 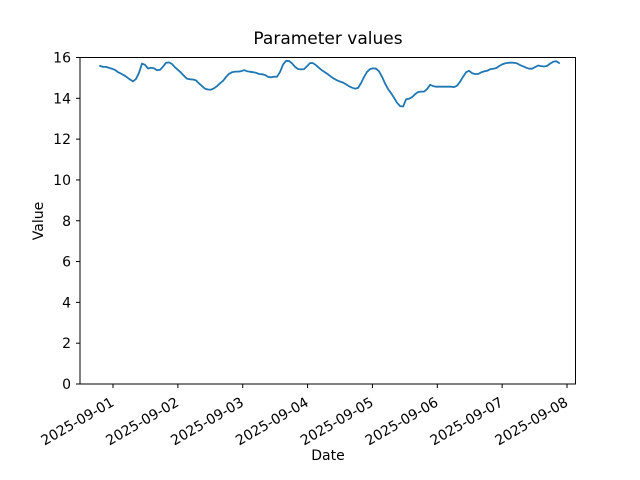 What do you see at coordinates (337, 422) in the screenshot?
I see `x-tick-label: 2025-09-05` at bounding box center [337, 422].